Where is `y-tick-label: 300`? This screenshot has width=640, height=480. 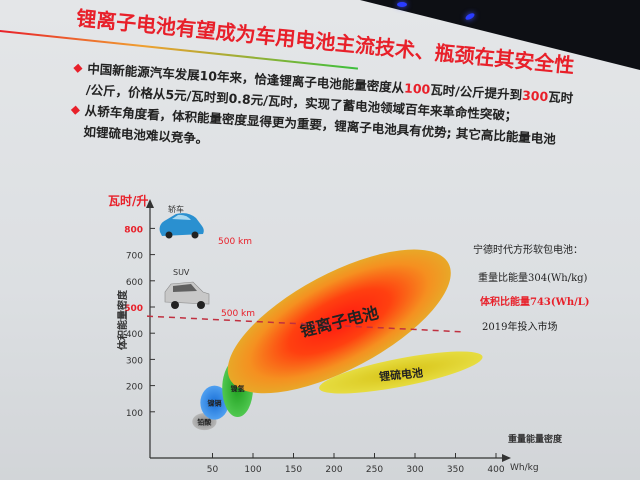
y-tick-label: 300 is located at coordinates (134, 361).